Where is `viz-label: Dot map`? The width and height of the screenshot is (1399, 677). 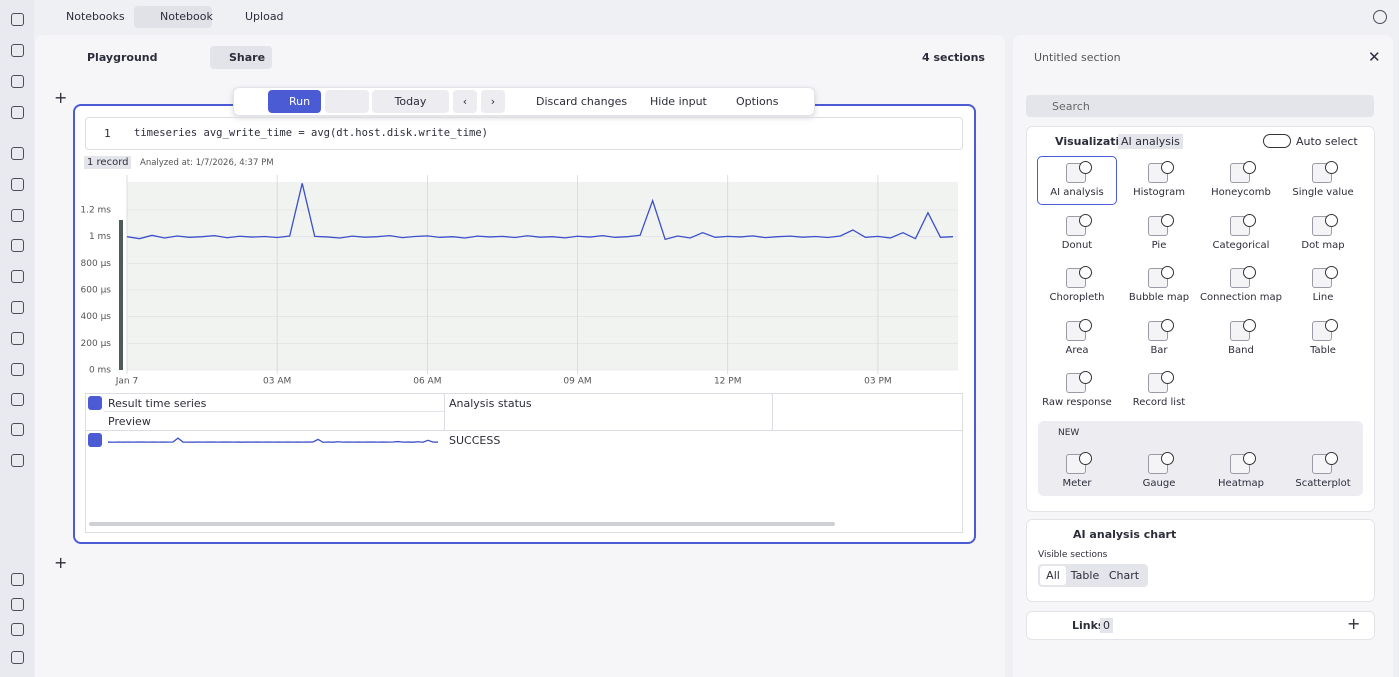 viz-label: Dot map is located at coordinates (1323, 245).